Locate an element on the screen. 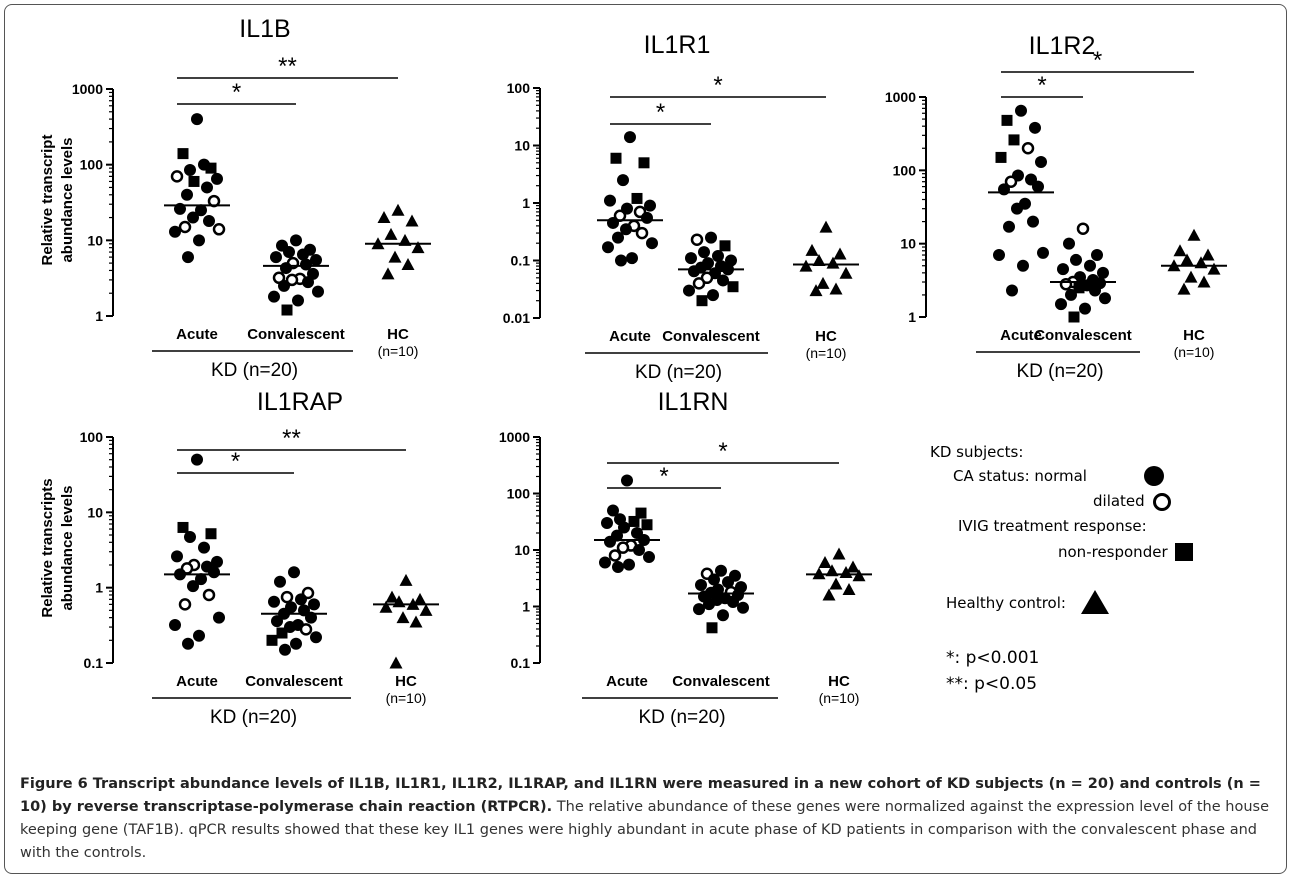 The height and width of the screenshot is (880, 1293). legend-normal-marker is located at coordinates (1154, 476).